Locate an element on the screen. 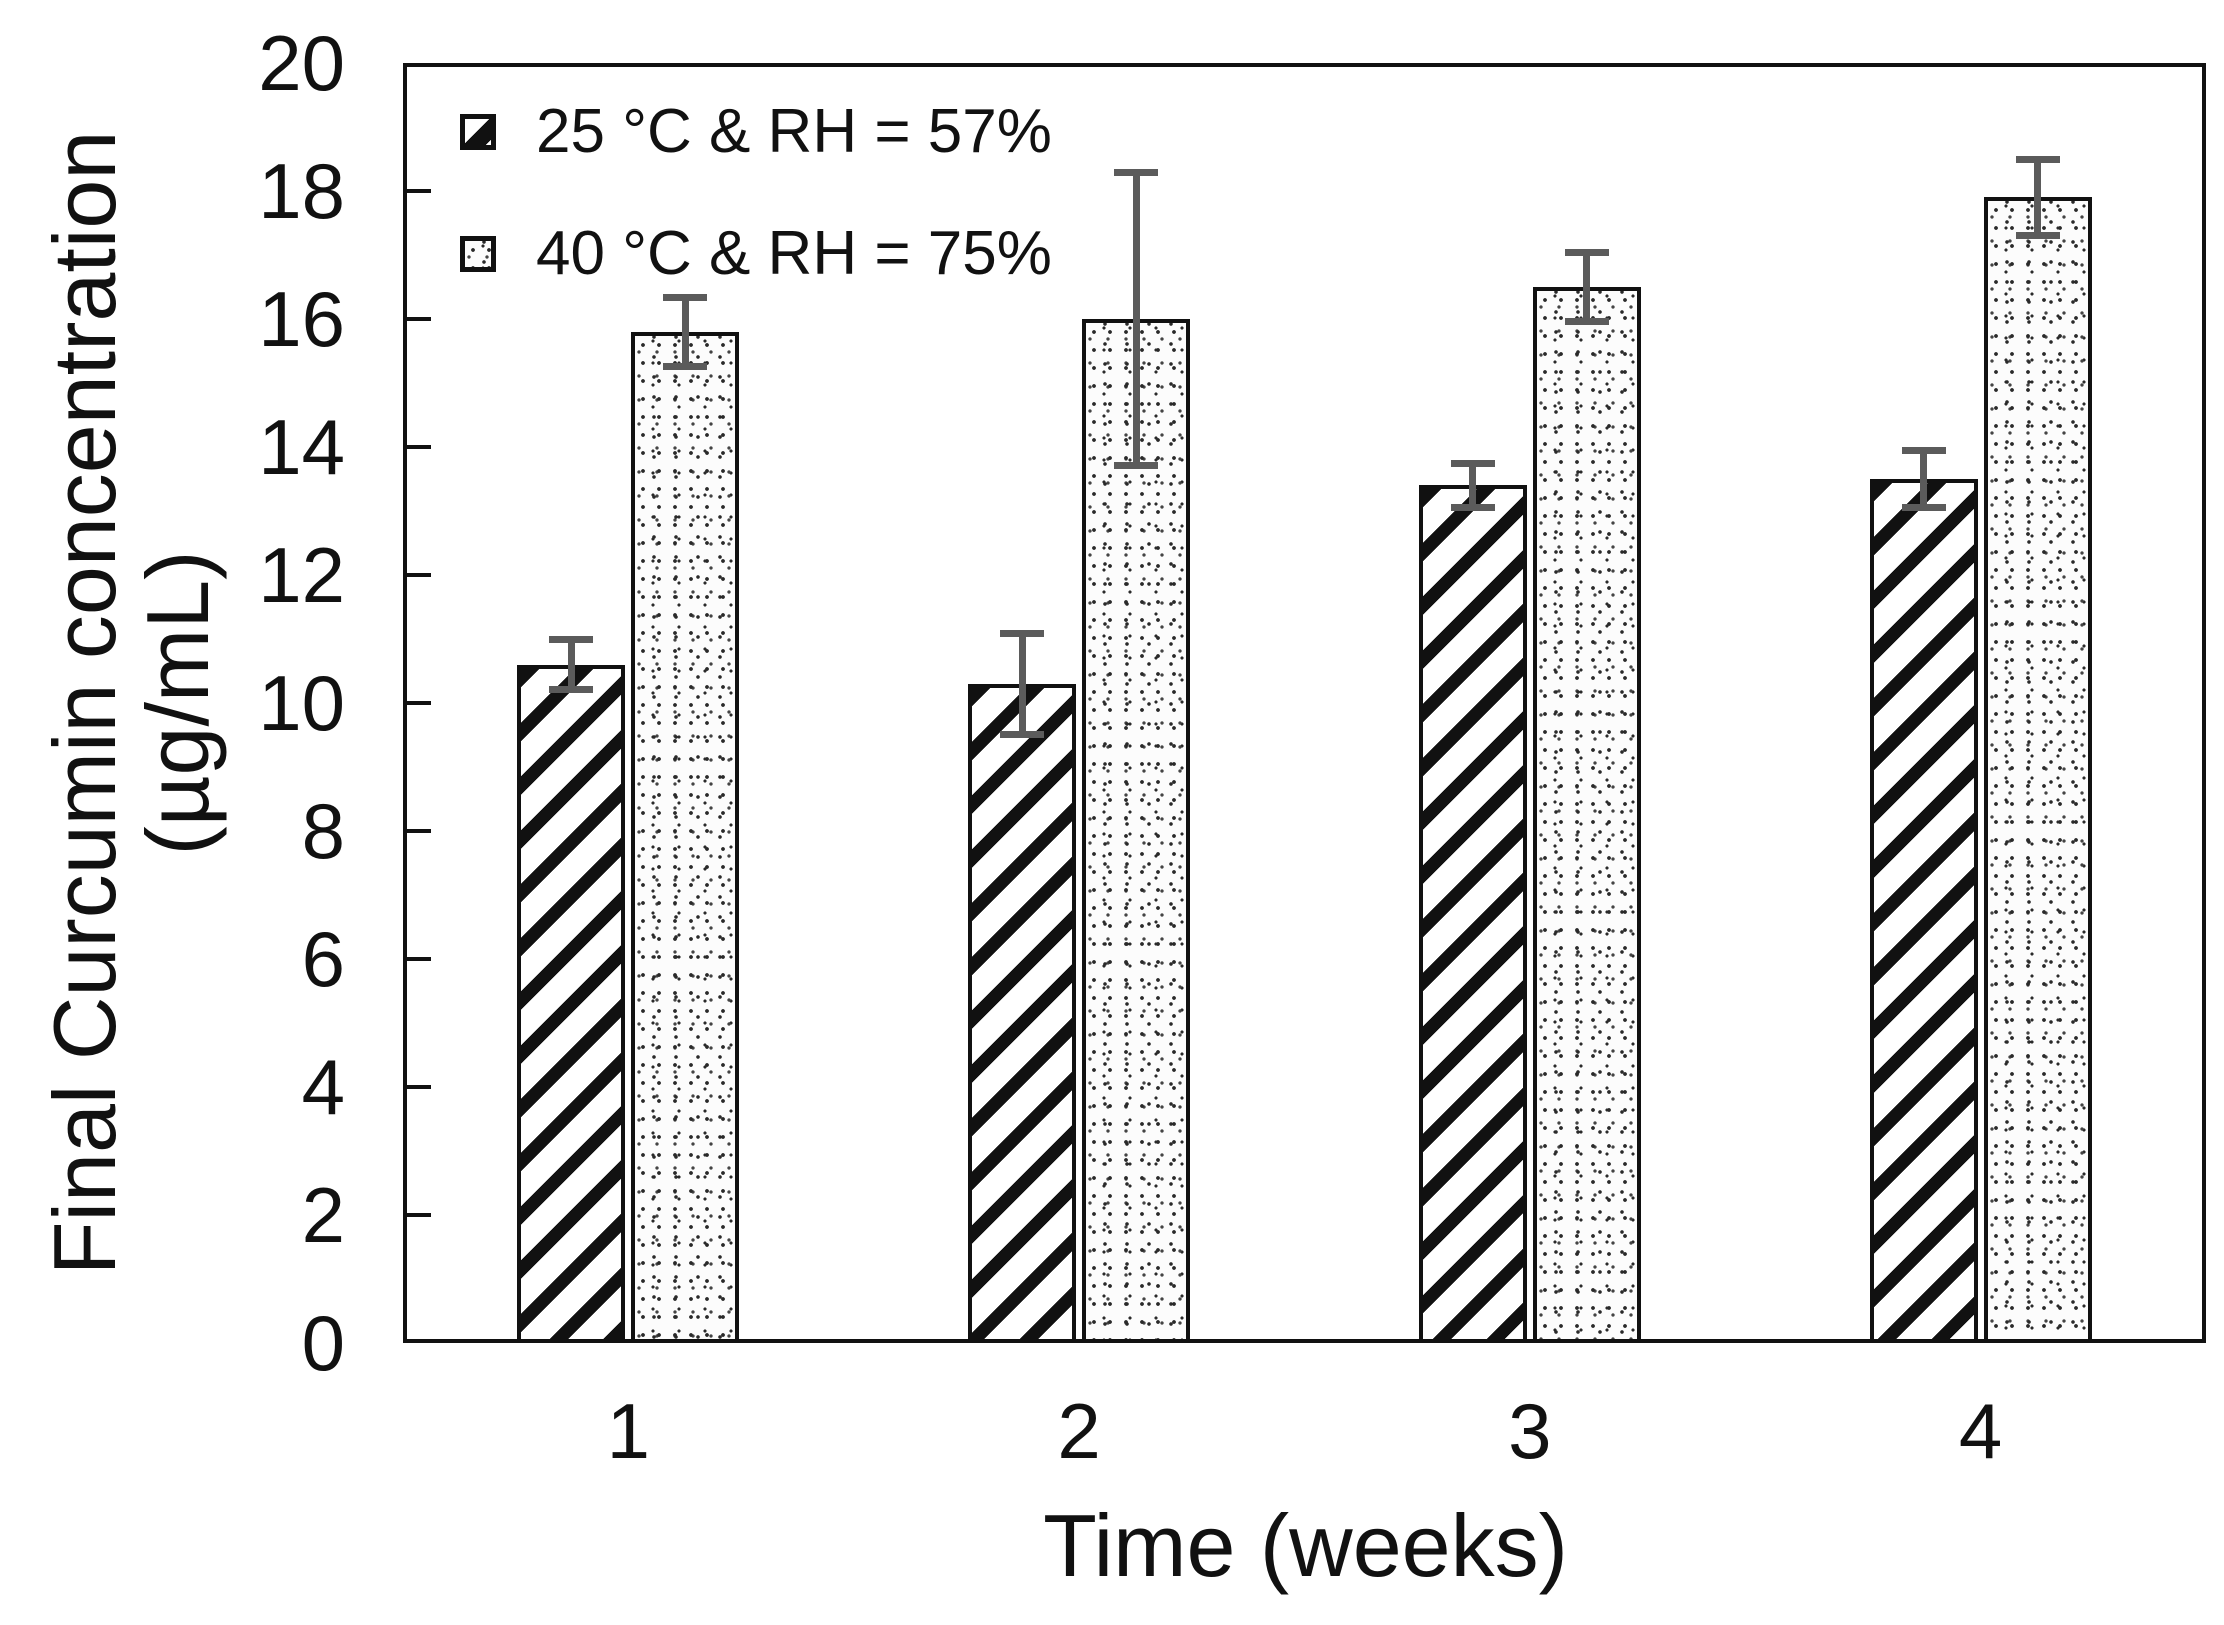 This screenshot has height=1625, width=2224. y-tick-label: 14 is located at coordinates (301, 447).